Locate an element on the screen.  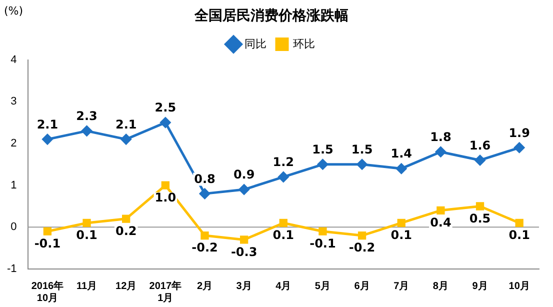
x-tick-label: 12月 is located at coordinates (126, 286).